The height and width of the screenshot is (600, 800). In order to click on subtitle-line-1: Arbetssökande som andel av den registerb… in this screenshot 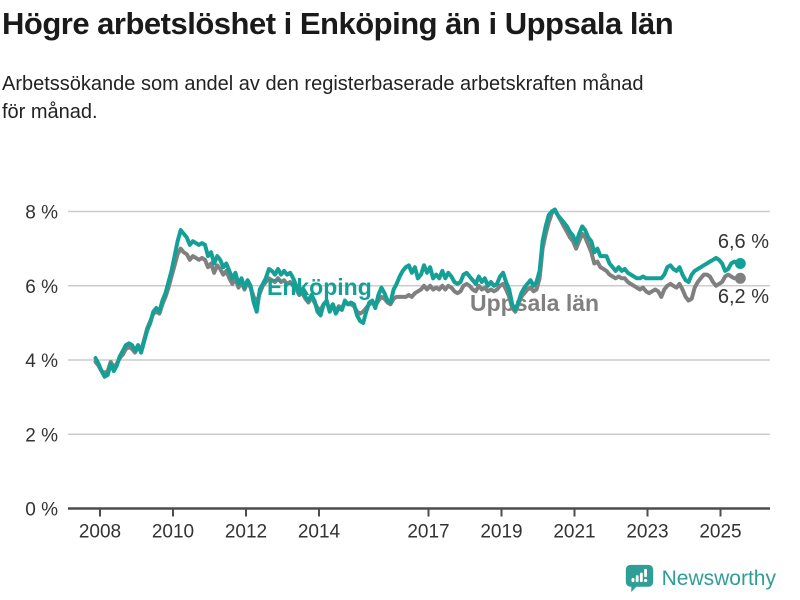, I will do `click(323, 84)`.